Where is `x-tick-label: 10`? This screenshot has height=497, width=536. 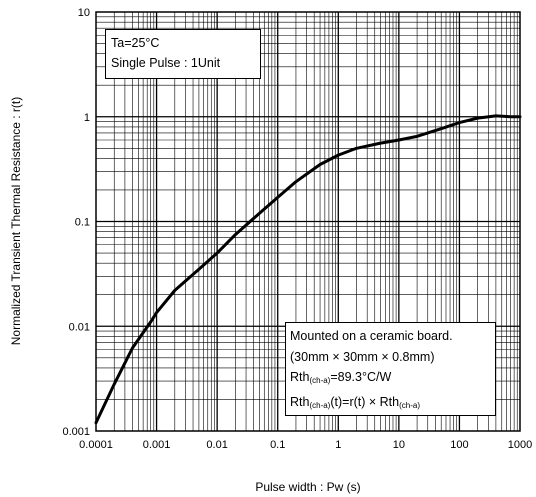
x-tick-label: 10 is located at coordinates (399, 445).